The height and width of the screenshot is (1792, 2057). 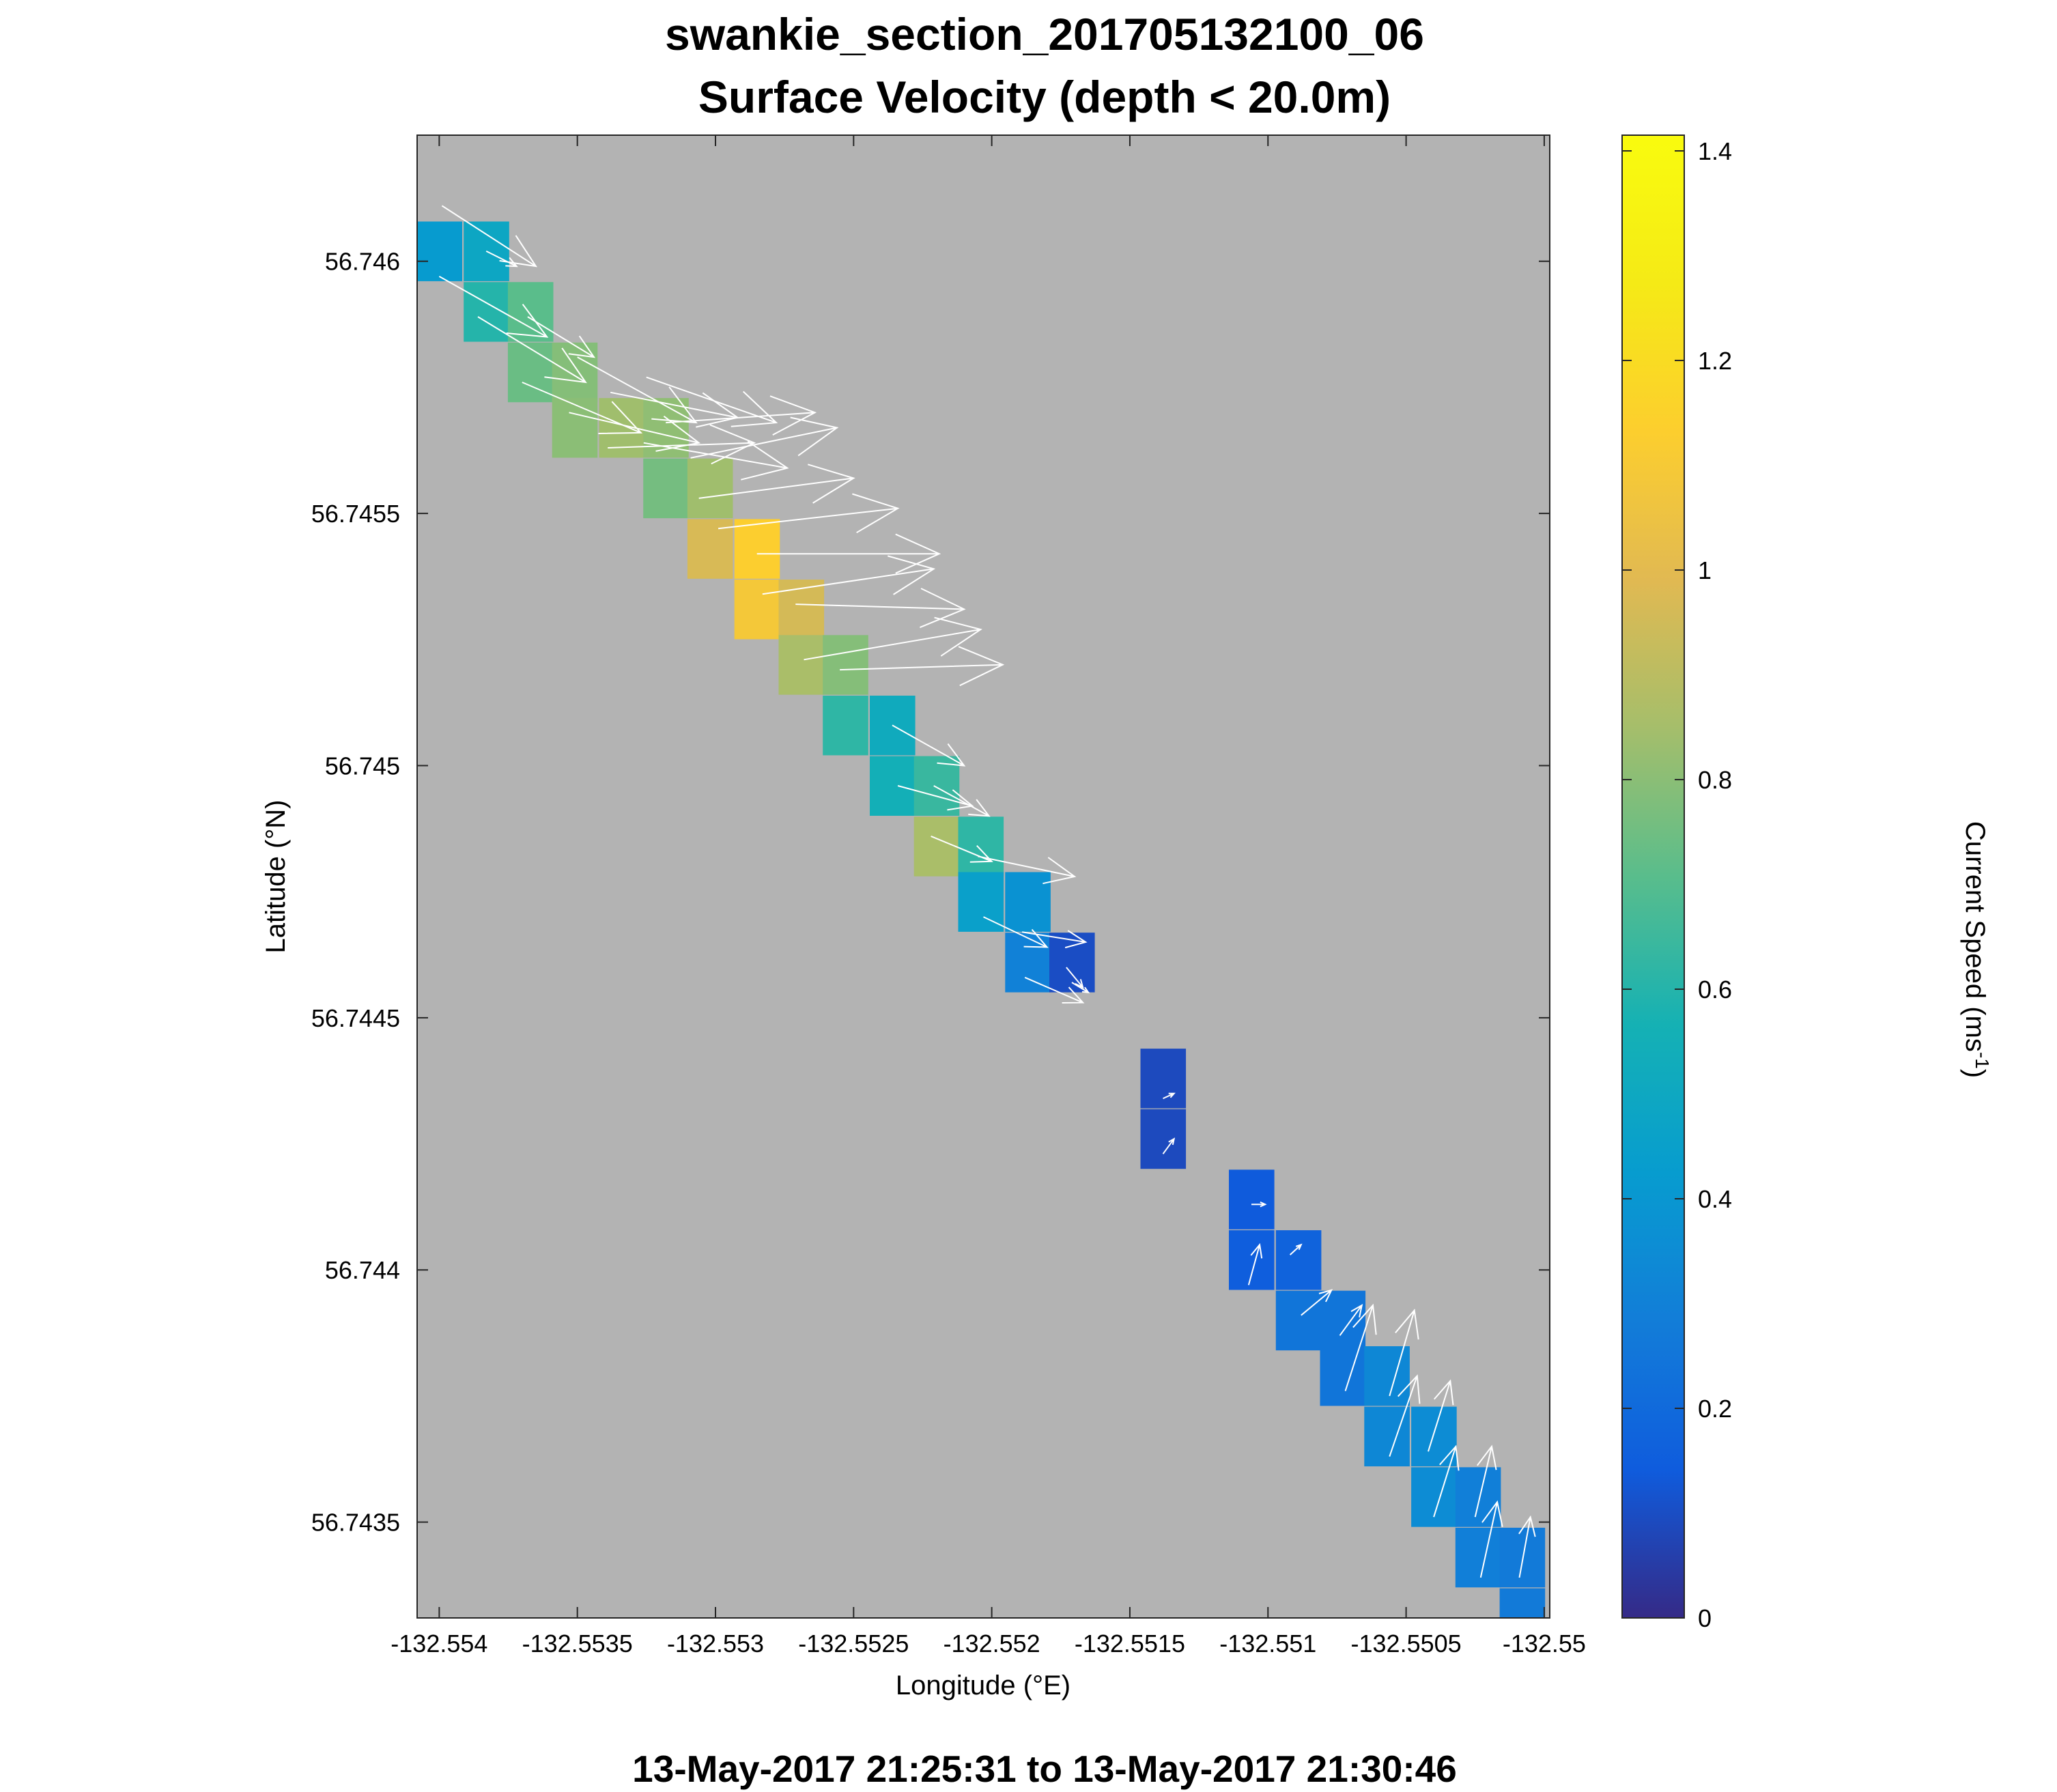 I want to click on y-axis-label: Latitude (°N), so click(x=276, y=877).